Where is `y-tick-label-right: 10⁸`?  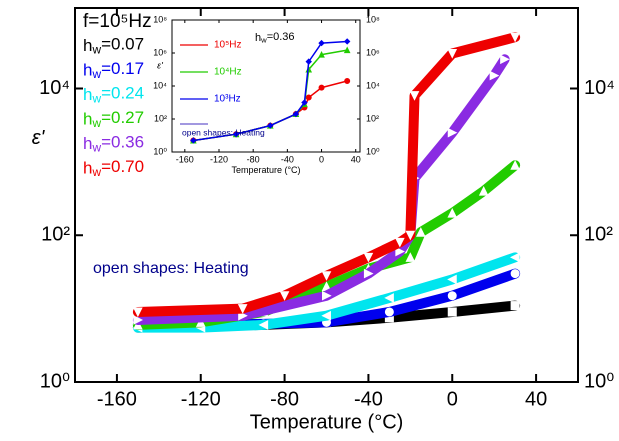 y-tick-label-right: 10⁸ is located at coordinates (373, 19).